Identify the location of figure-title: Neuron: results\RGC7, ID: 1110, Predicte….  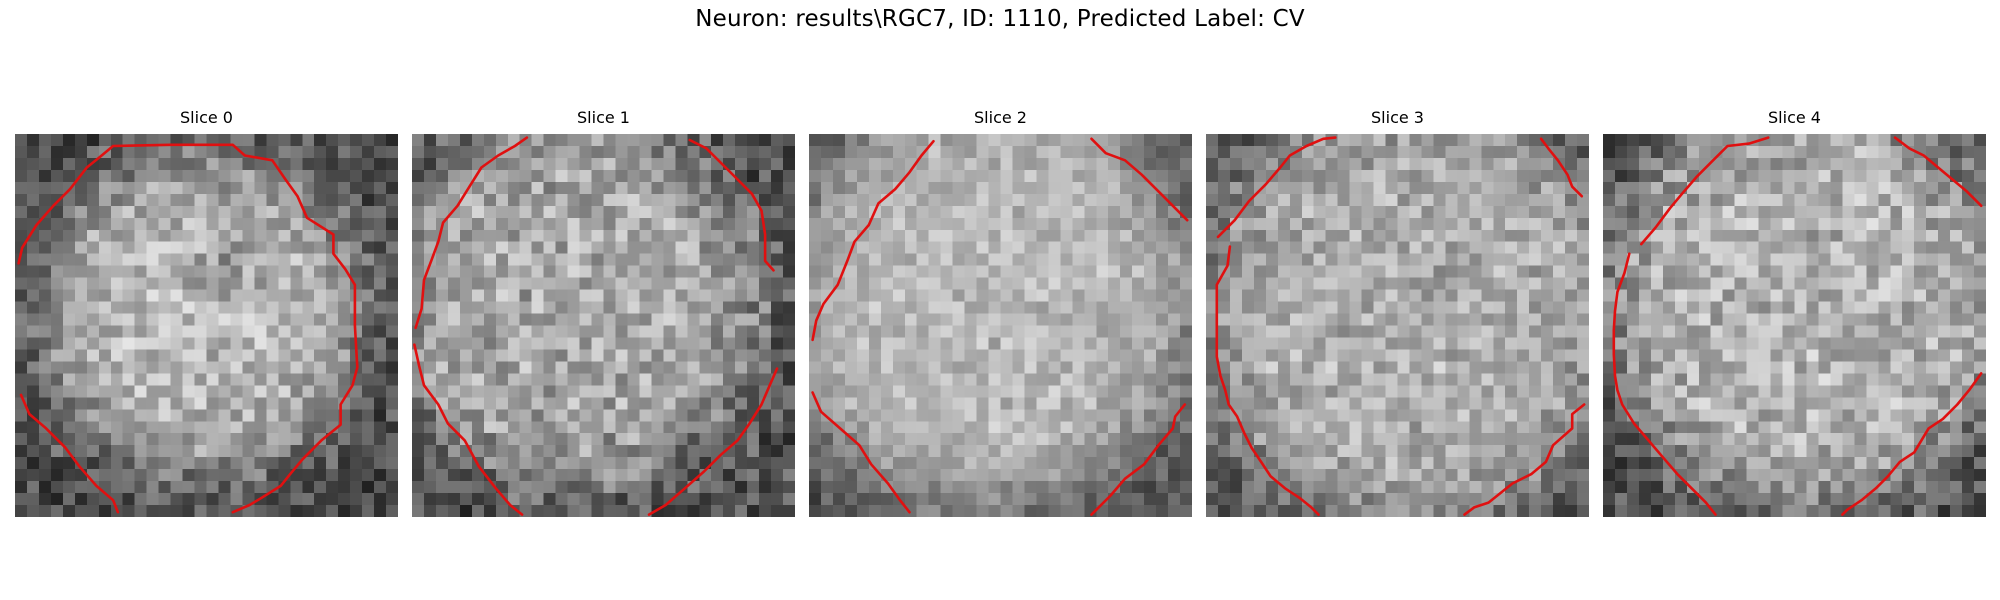
(1000, 19).